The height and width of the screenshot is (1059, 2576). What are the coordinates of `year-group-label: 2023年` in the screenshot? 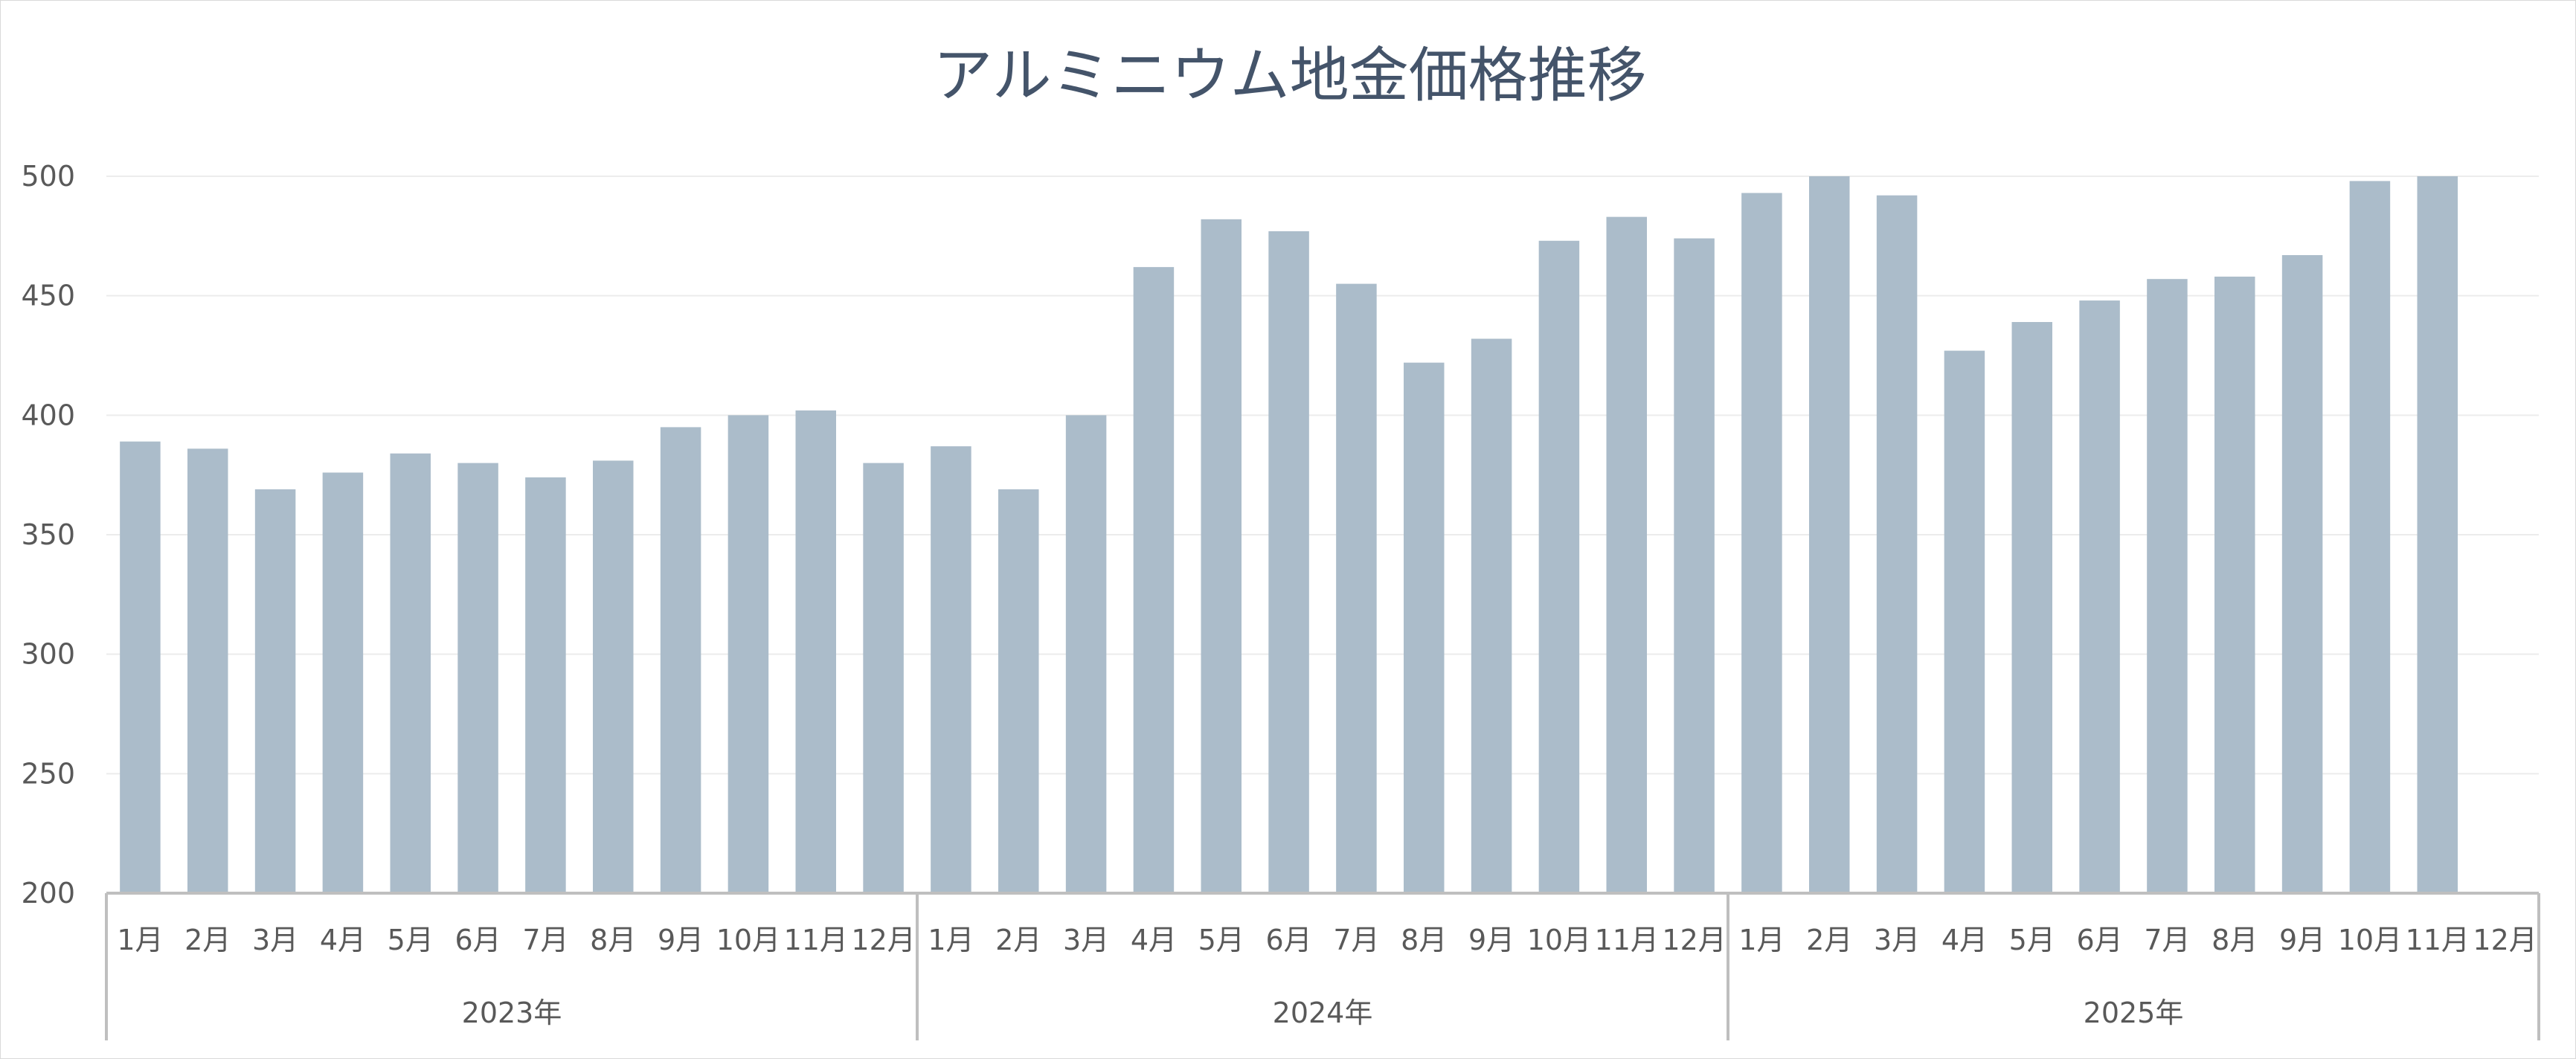 It's located at (512, 1013).